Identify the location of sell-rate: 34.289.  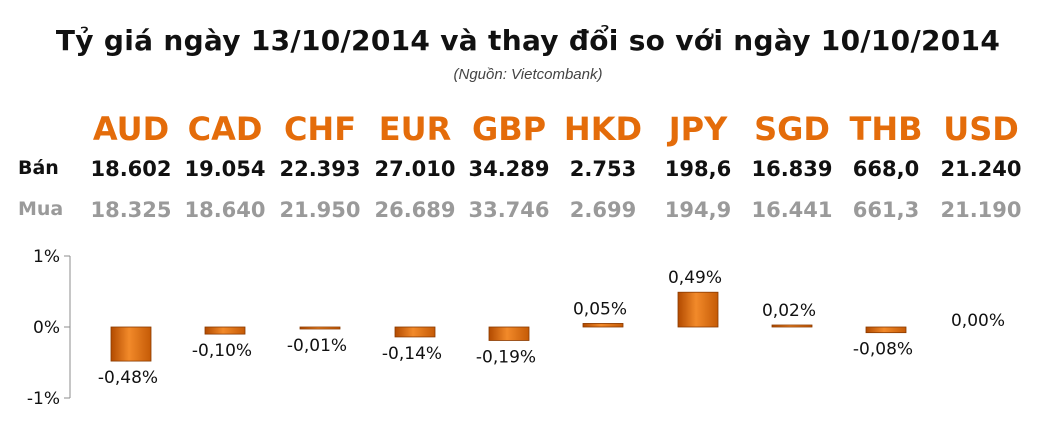
(509, 169).